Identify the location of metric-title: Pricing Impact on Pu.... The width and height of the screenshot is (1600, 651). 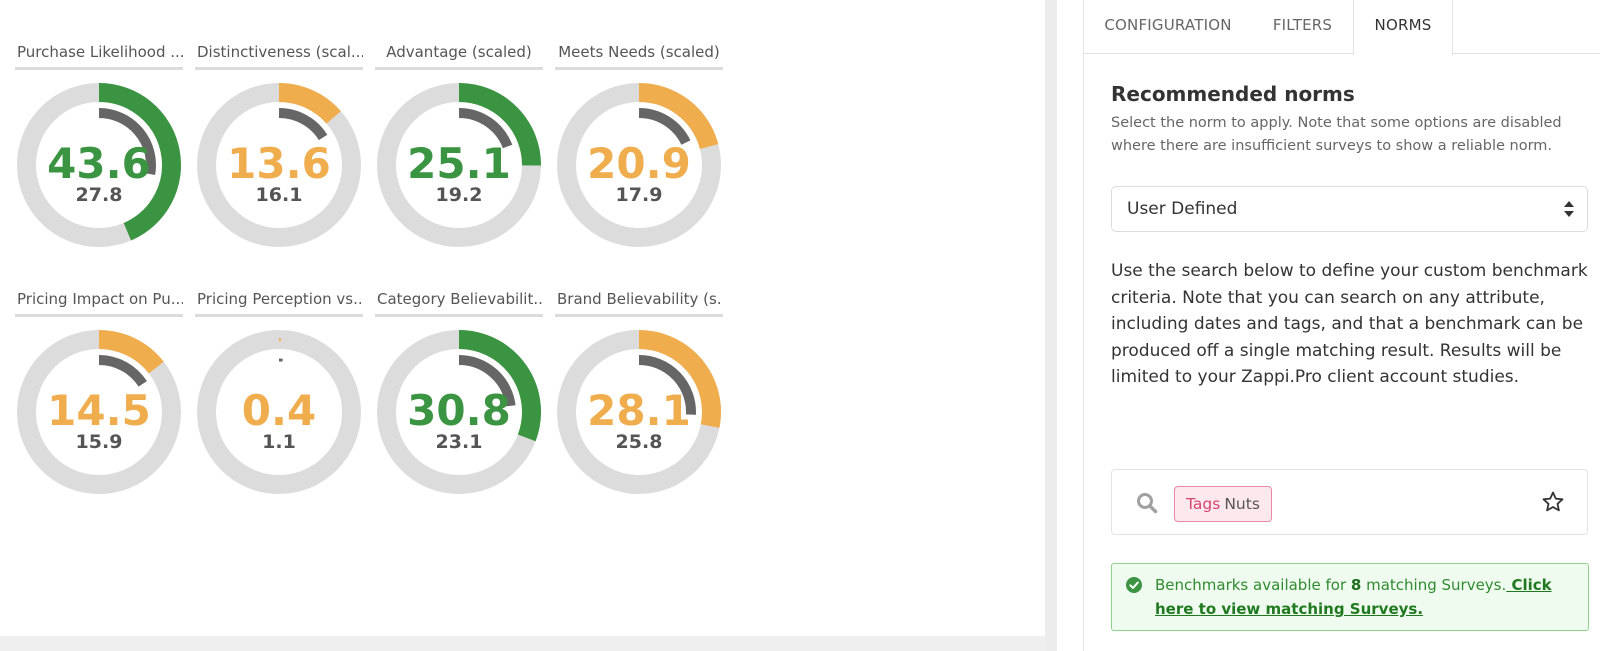
(100, 299).